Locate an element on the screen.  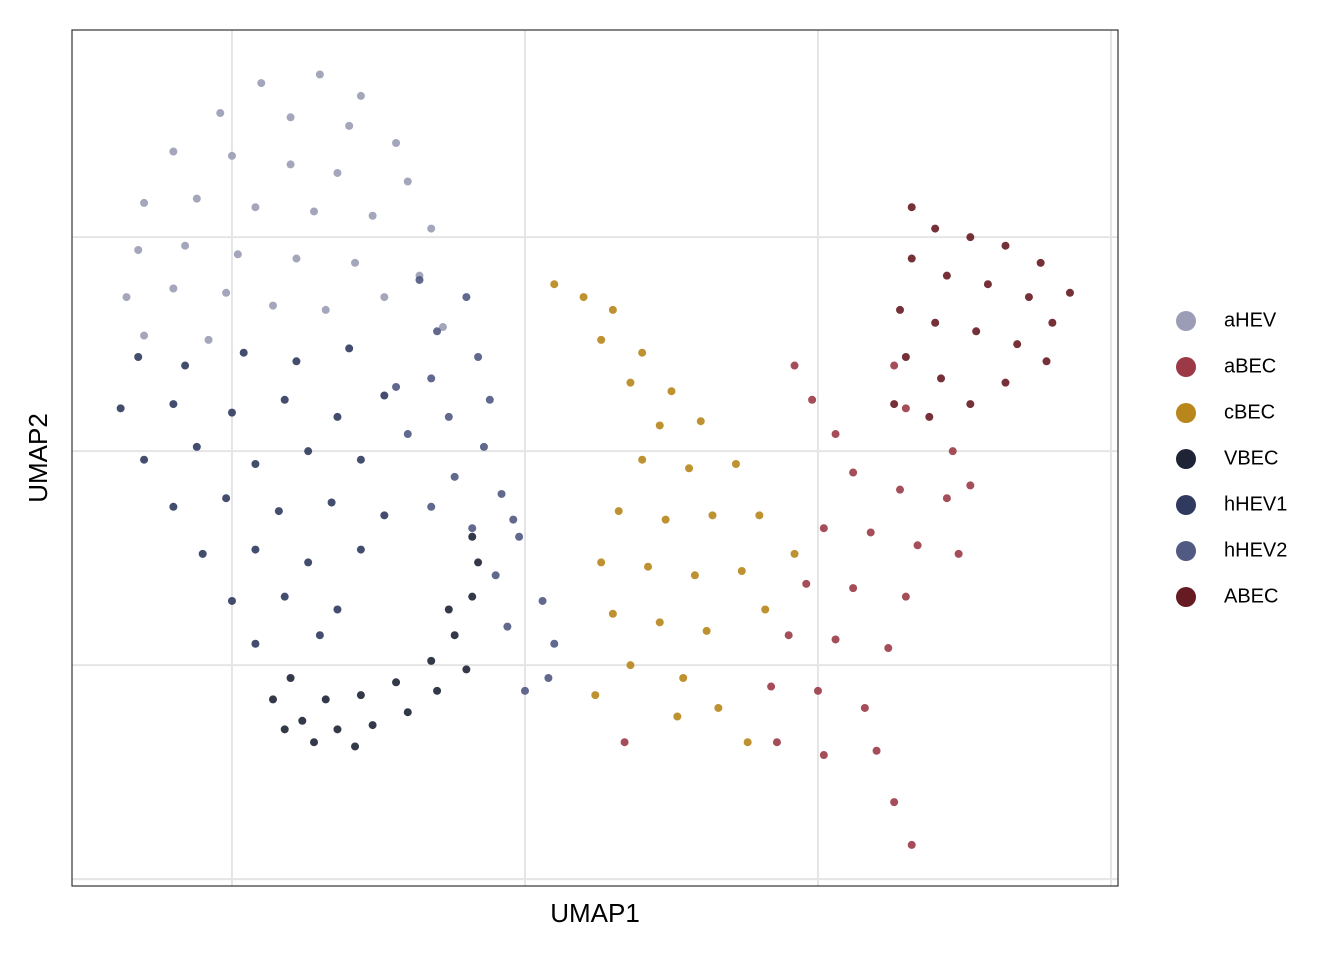
legend: aHEV aBEC cBEC VBEC hHEV1 hHEV2 ABEC is located at coordinates (1231, 458).